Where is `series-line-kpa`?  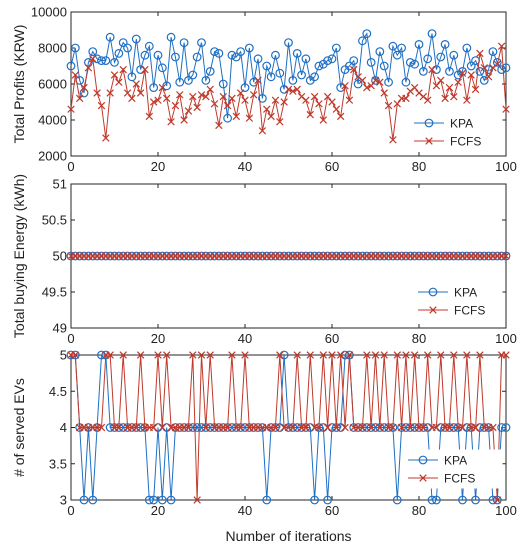
series-line-kpa is located at coordinates (288, 75).